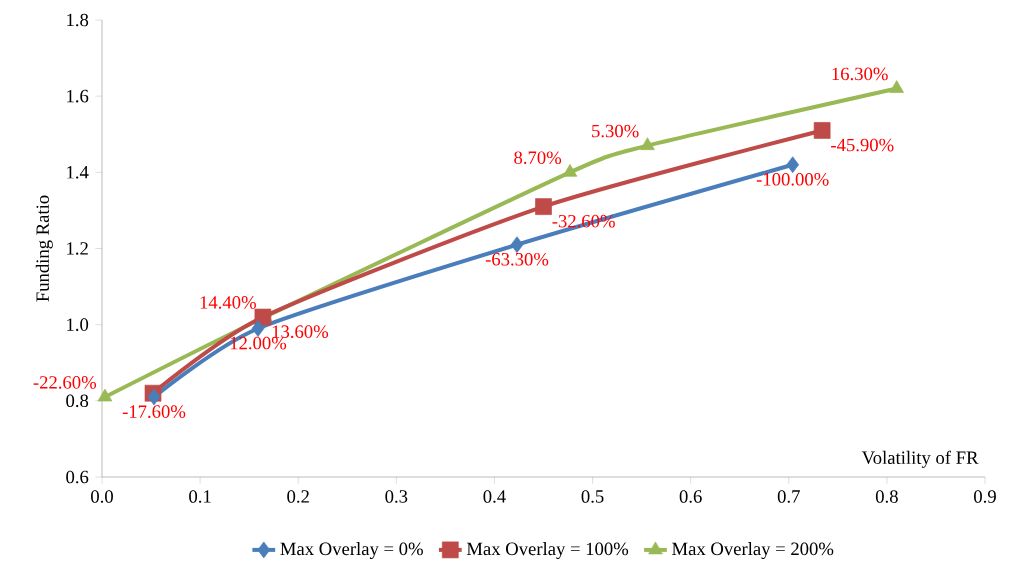 This screenshot has height=587, width=1020. Describe the element at coordinates (77, 248) in the screenshot. I see `y-tick-label: 1.2` at that location.